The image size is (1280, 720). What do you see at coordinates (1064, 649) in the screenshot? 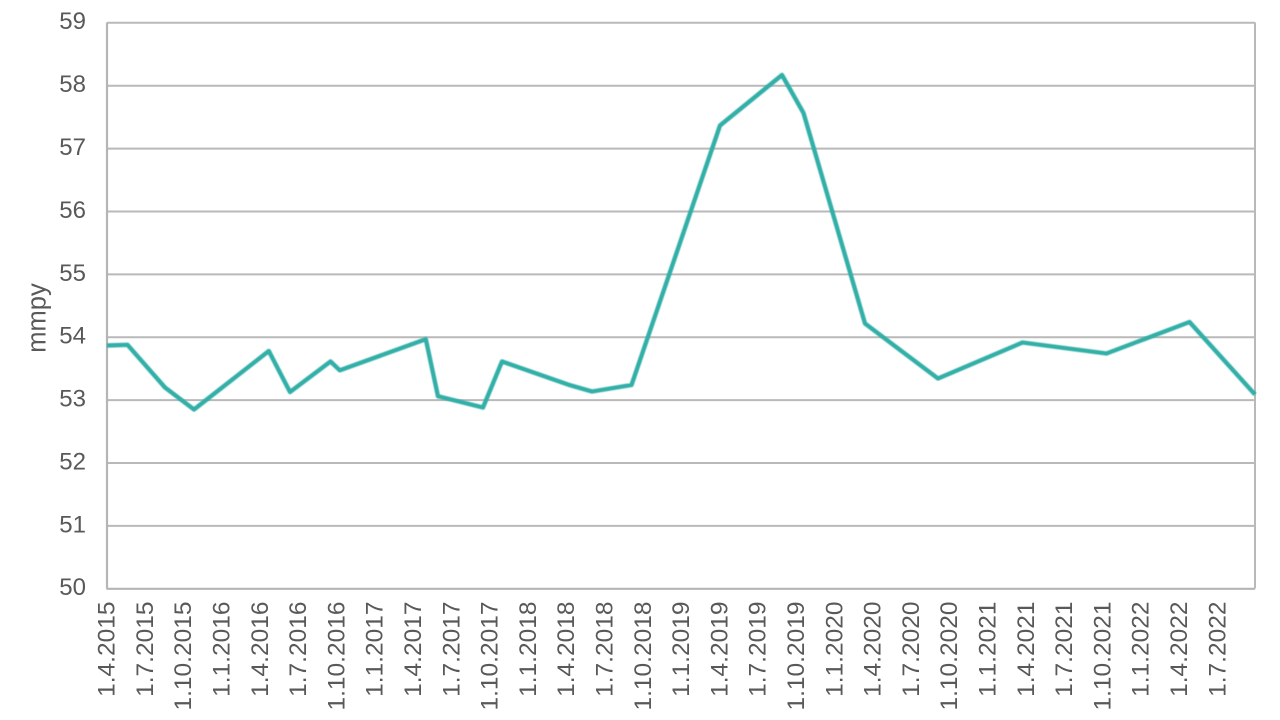
I see `svg-text: 1.7.2021` at bounding box center [1064, 649].